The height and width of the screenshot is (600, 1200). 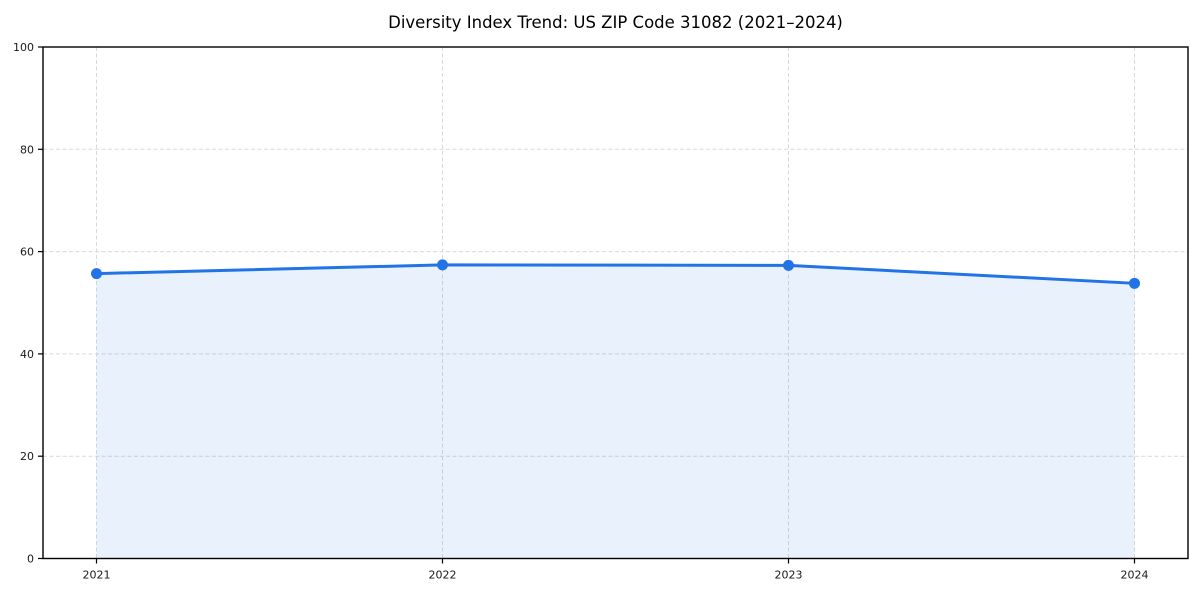 I want to click on y-axis-tick-label: 80, so click(x=27, y=149).